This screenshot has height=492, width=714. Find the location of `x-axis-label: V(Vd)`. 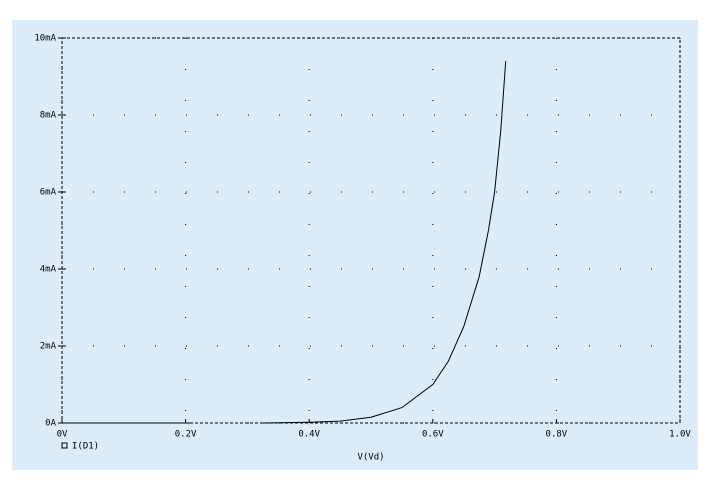

x-axis-label: V(Vd) is located at coordinates (370, 458).